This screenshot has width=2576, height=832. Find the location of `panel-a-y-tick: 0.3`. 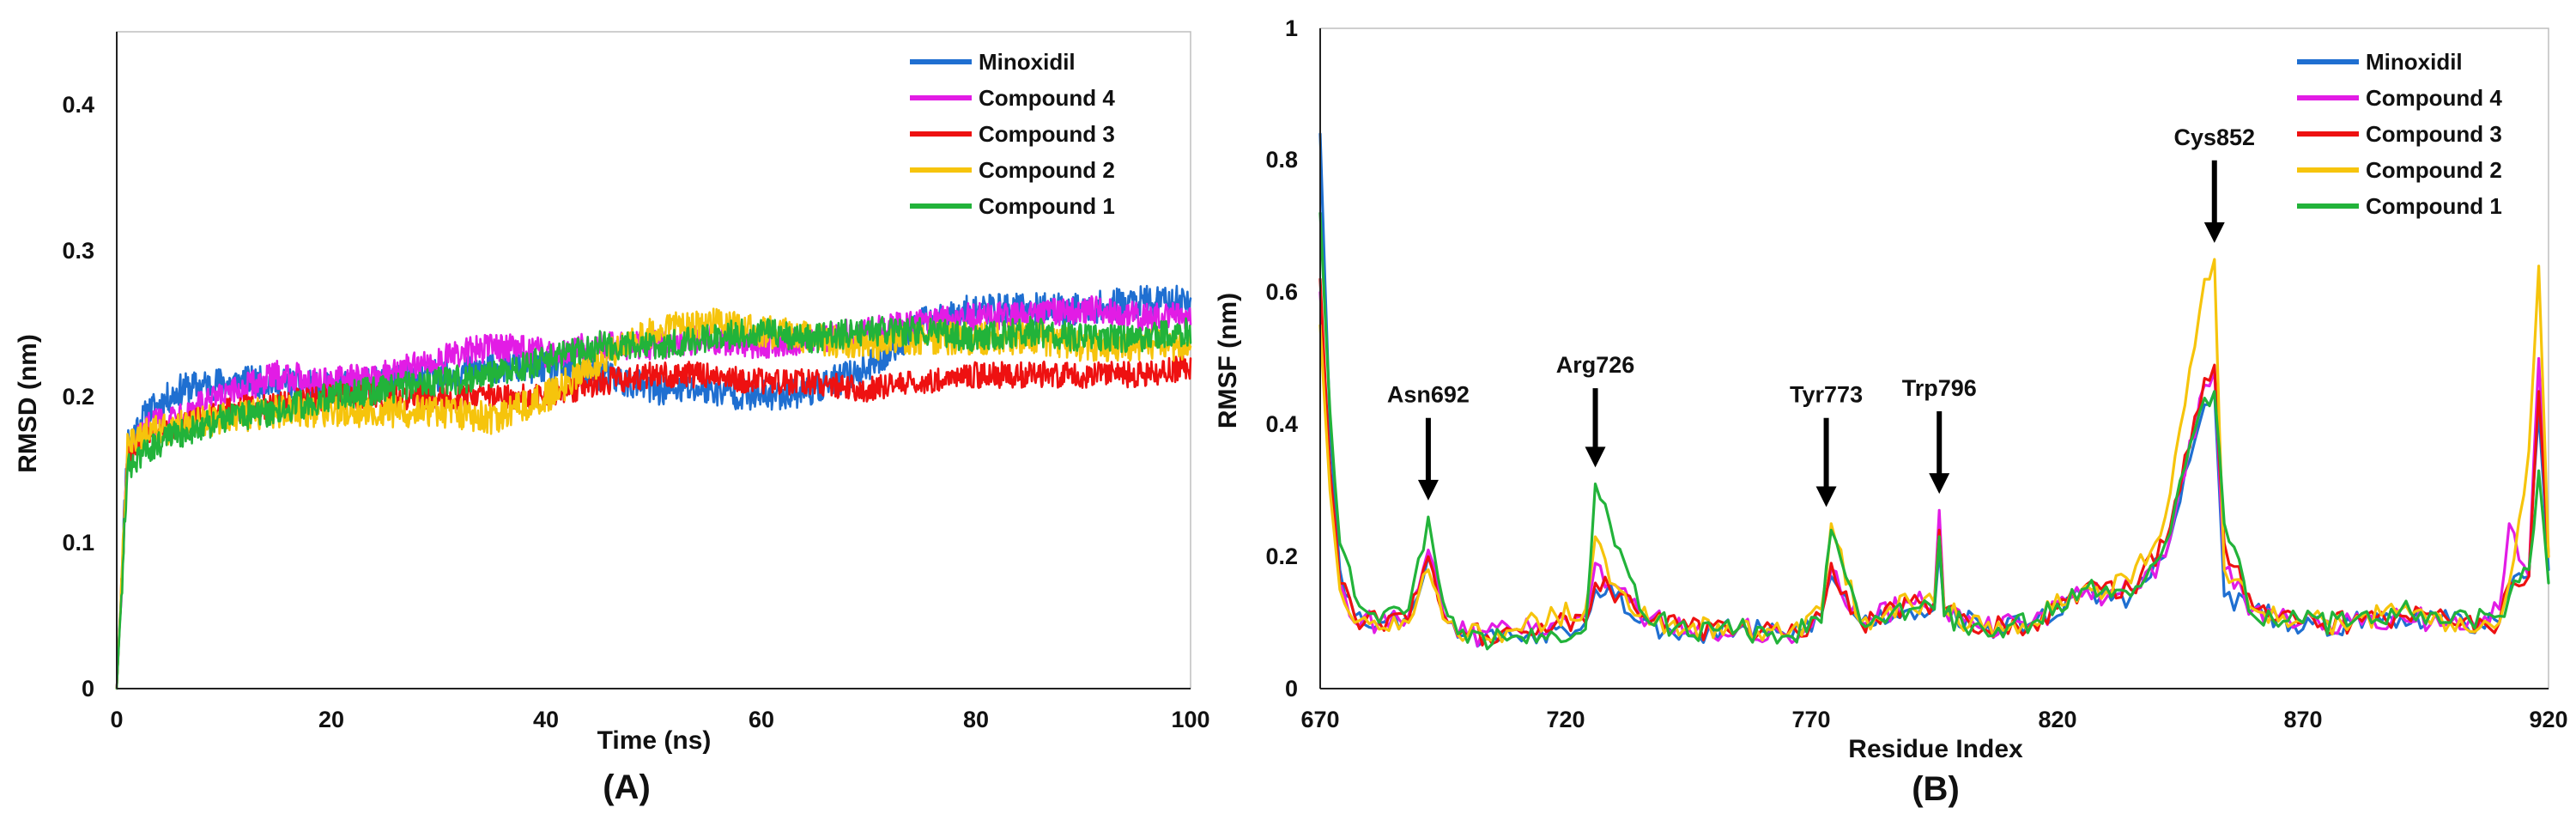

panel-a-y-tick: 0.3 is located at coordinates (78, 251).